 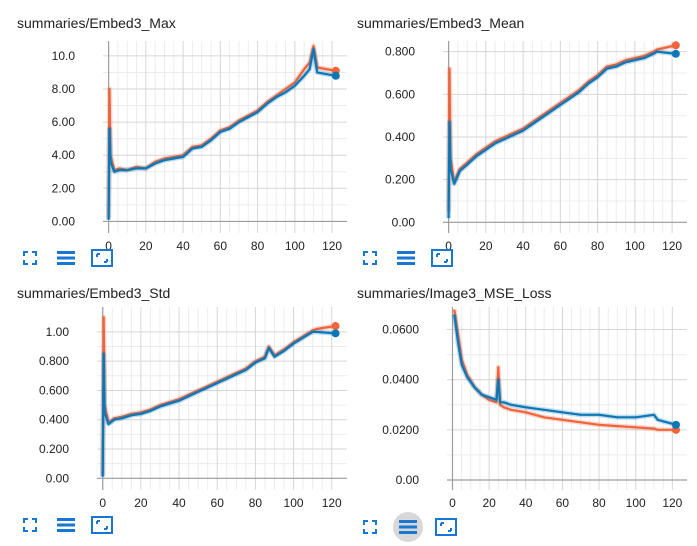 What do you see at coordinates (400, 430) in the screenshot?
I see `y-tick-label: 0.0200` at bounding box center [400, 430].